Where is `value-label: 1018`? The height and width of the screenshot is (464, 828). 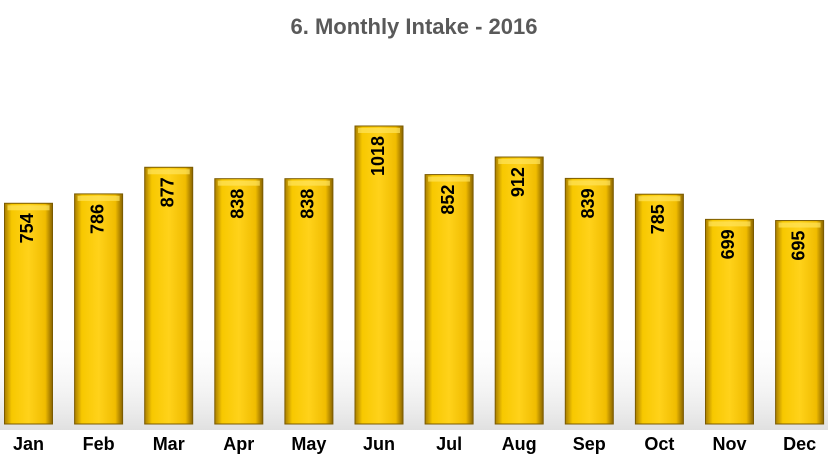 value-label: 1018 is located at coordinates (378, 156).